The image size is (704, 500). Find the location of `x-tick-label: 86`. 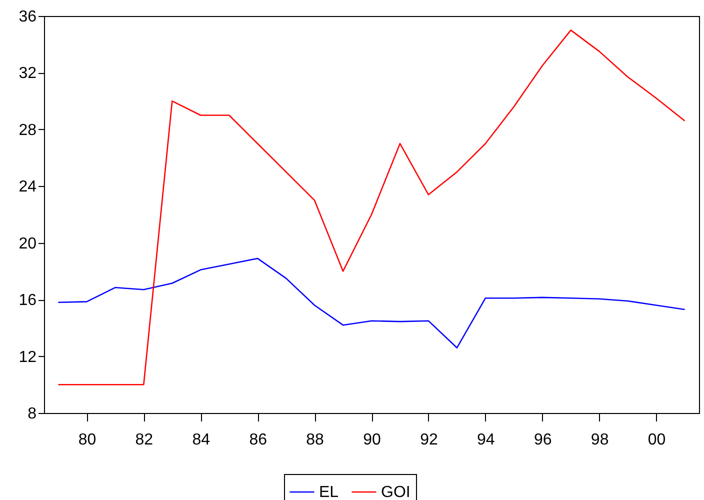

x-tick-label: 86 is located at coordinates (258, 440).